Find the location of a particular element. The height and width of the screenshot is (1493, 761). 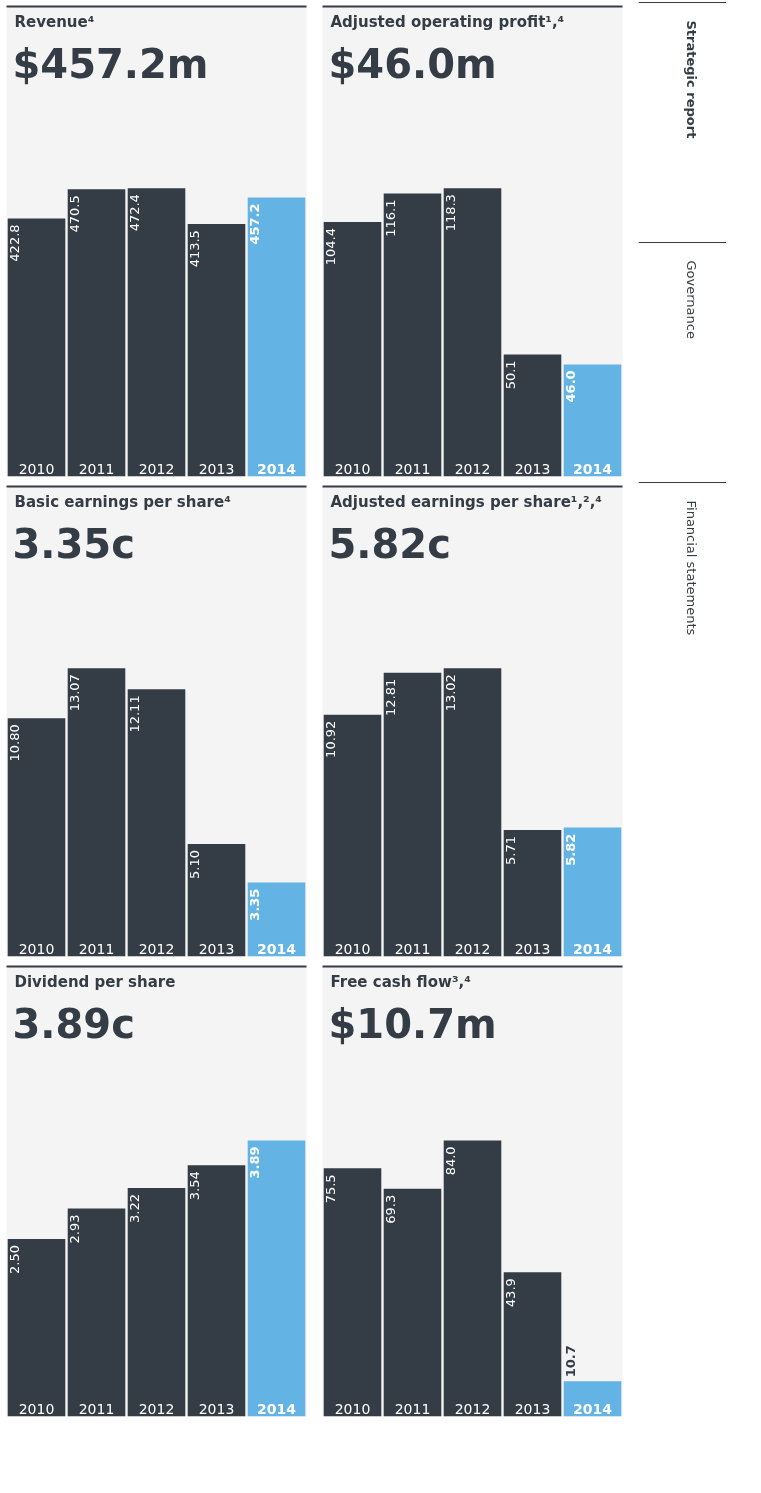

data-label: 422.8 is located at coordinates (15, 243).